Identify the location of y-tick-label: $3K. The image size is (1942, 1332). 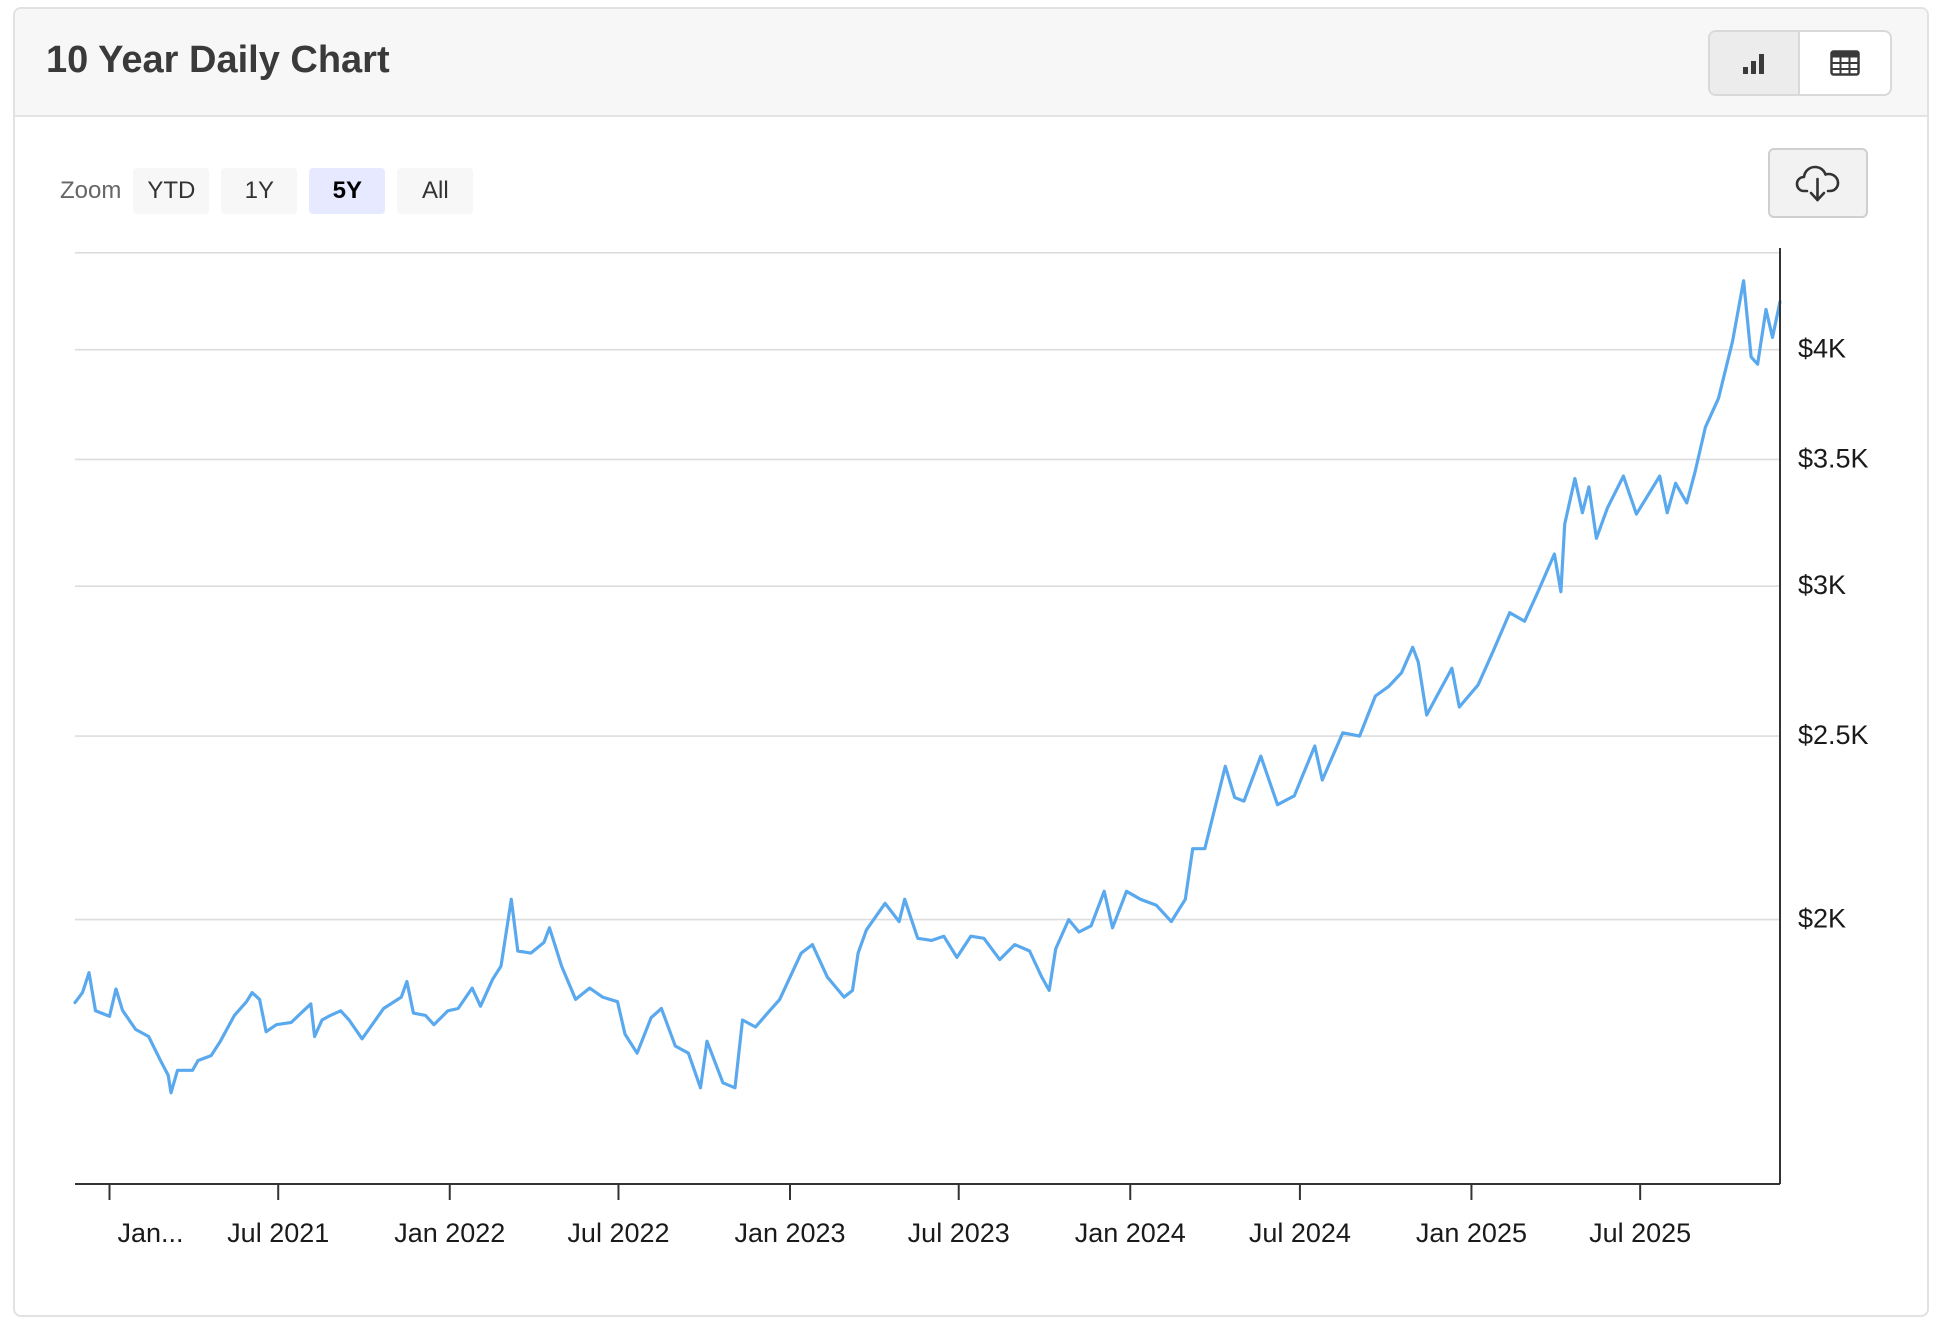
(1822, 585).